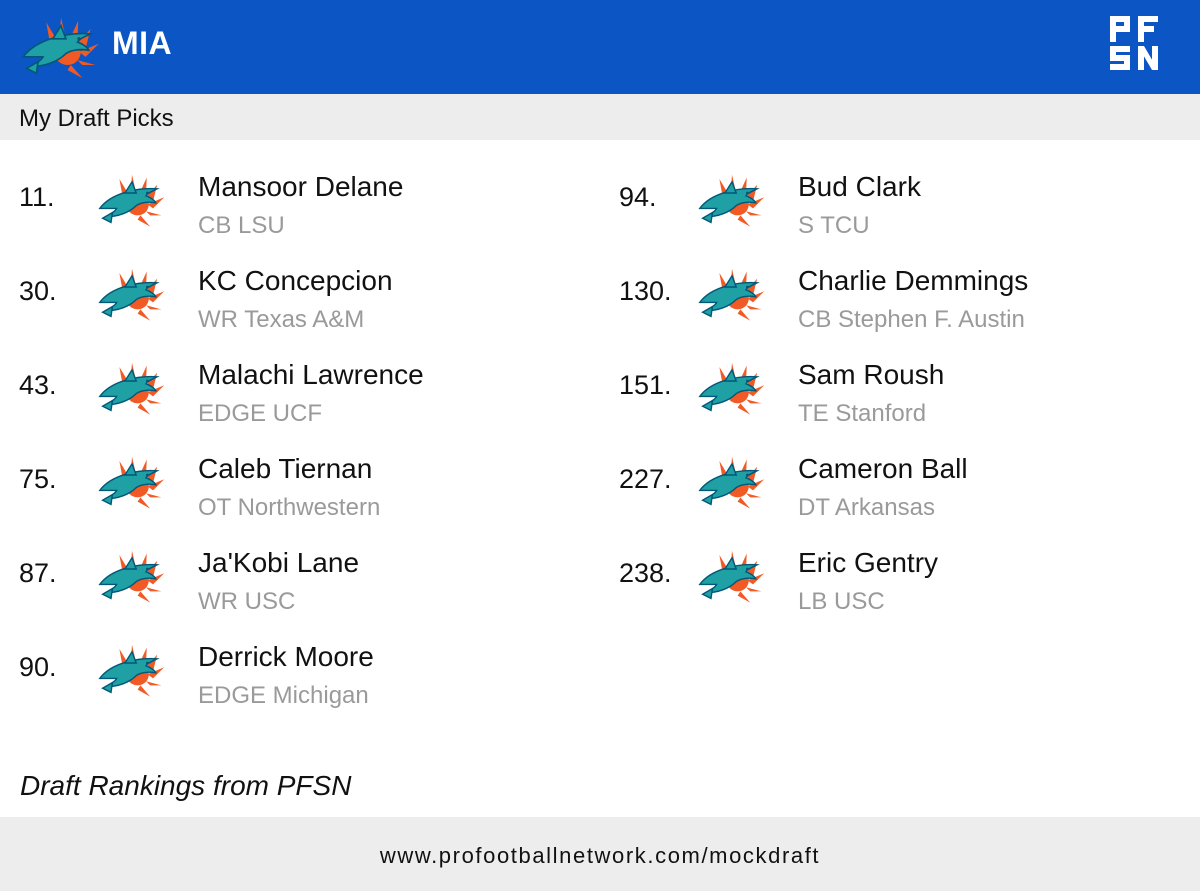 This screenshot has height=891, width=1200. I want to click on footer: www.profootballnetwork.com/mockdraft, so click(600, 854).